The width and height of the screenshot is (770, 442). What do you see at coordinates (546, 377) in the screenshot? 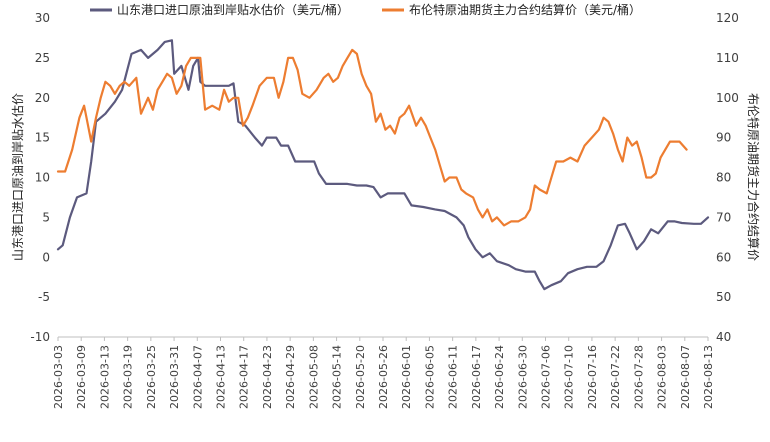
I see `x-tick-label: 2026-07-06` at bounding box center [546, 377].